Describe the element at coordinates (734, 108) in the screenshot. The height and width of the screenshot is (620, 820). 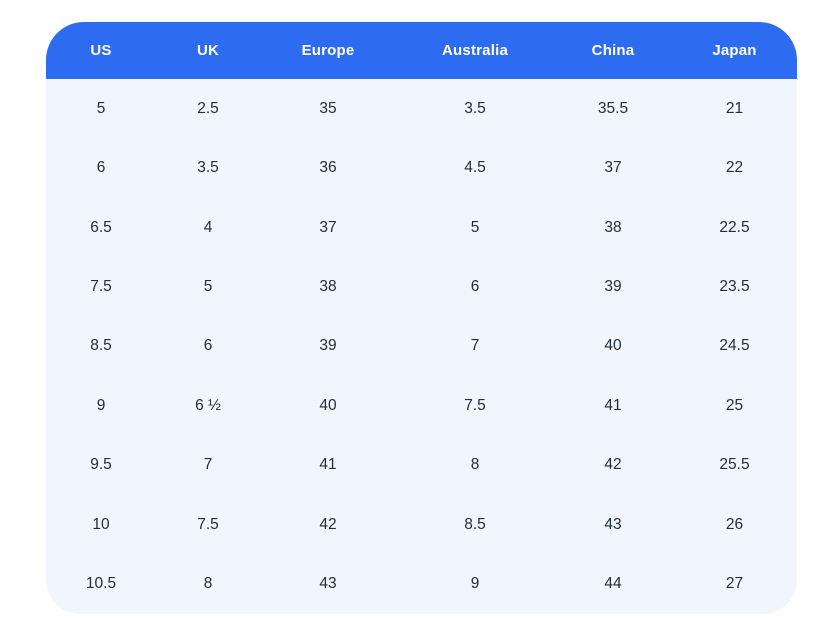
I see `table-cell: 21` at that location.